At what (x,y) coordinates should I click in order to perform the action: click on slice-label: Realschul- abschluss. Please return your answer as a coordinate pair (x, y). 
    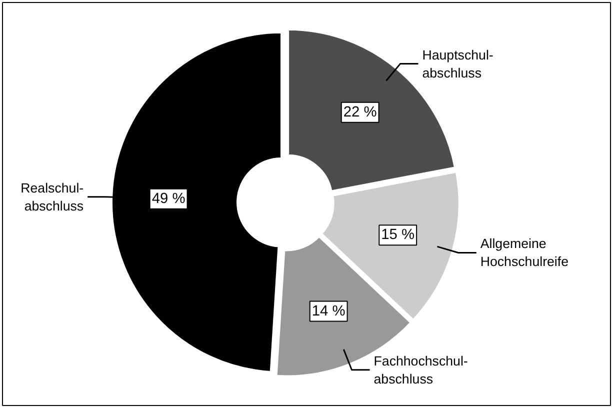
    Looking at the image, I should click on (52, 197).